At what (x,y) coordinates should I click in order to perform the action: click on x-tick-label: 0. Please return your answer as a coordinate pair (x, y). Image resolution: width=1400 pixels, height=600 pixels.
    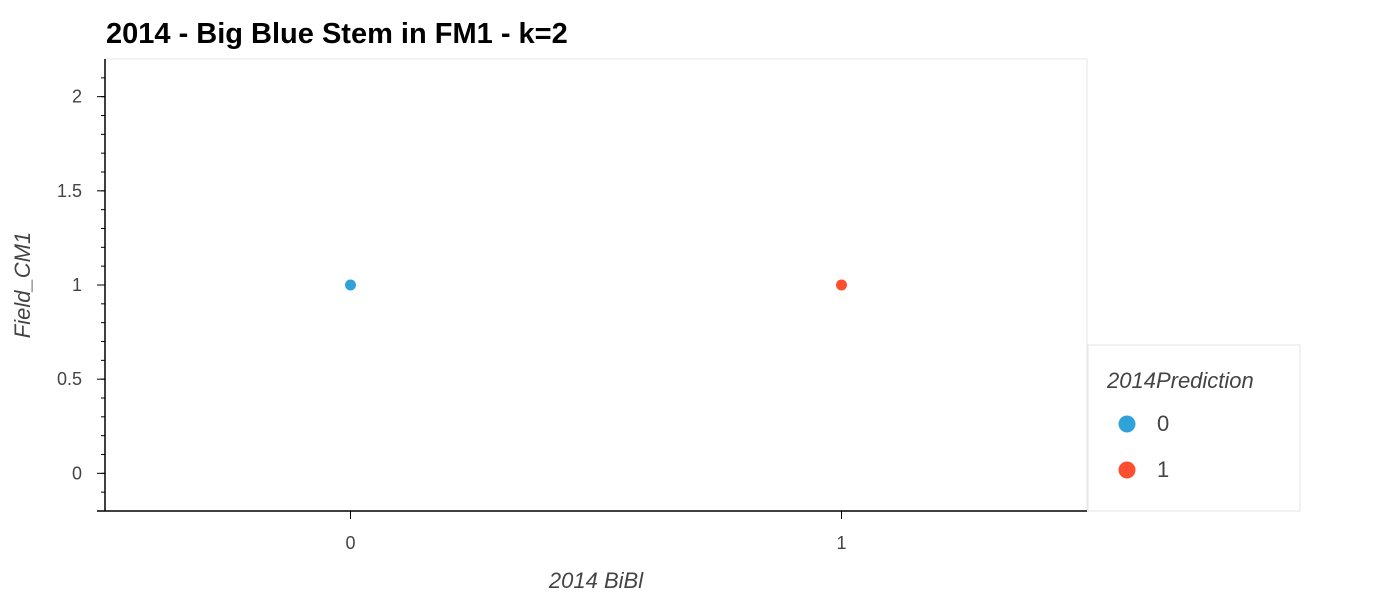
    Looking at the image, I should click on (350, 543).